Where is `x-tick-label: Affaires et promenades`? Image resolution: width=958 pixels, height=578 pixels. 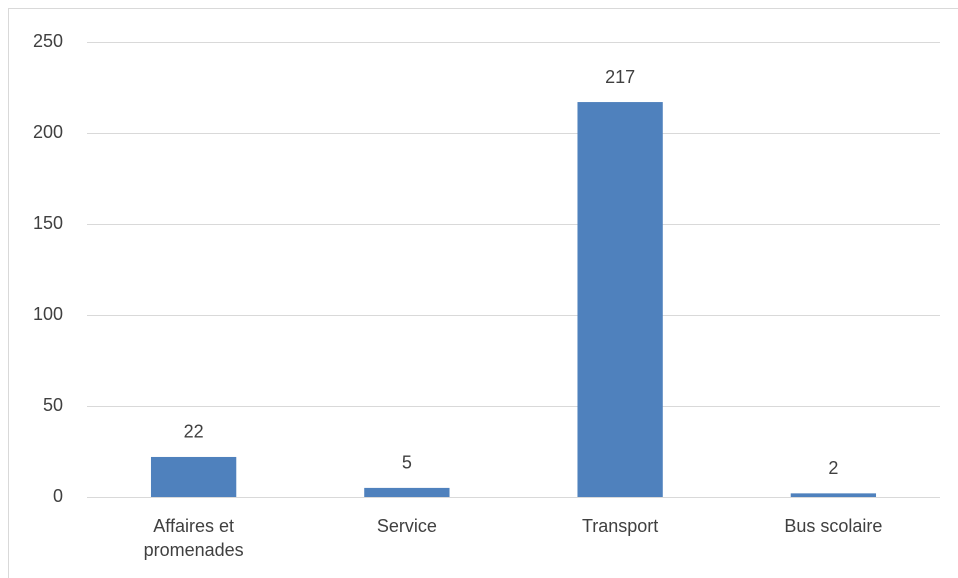 x-tick-label: Affaires et promenades is located at coordinates (194, 538).